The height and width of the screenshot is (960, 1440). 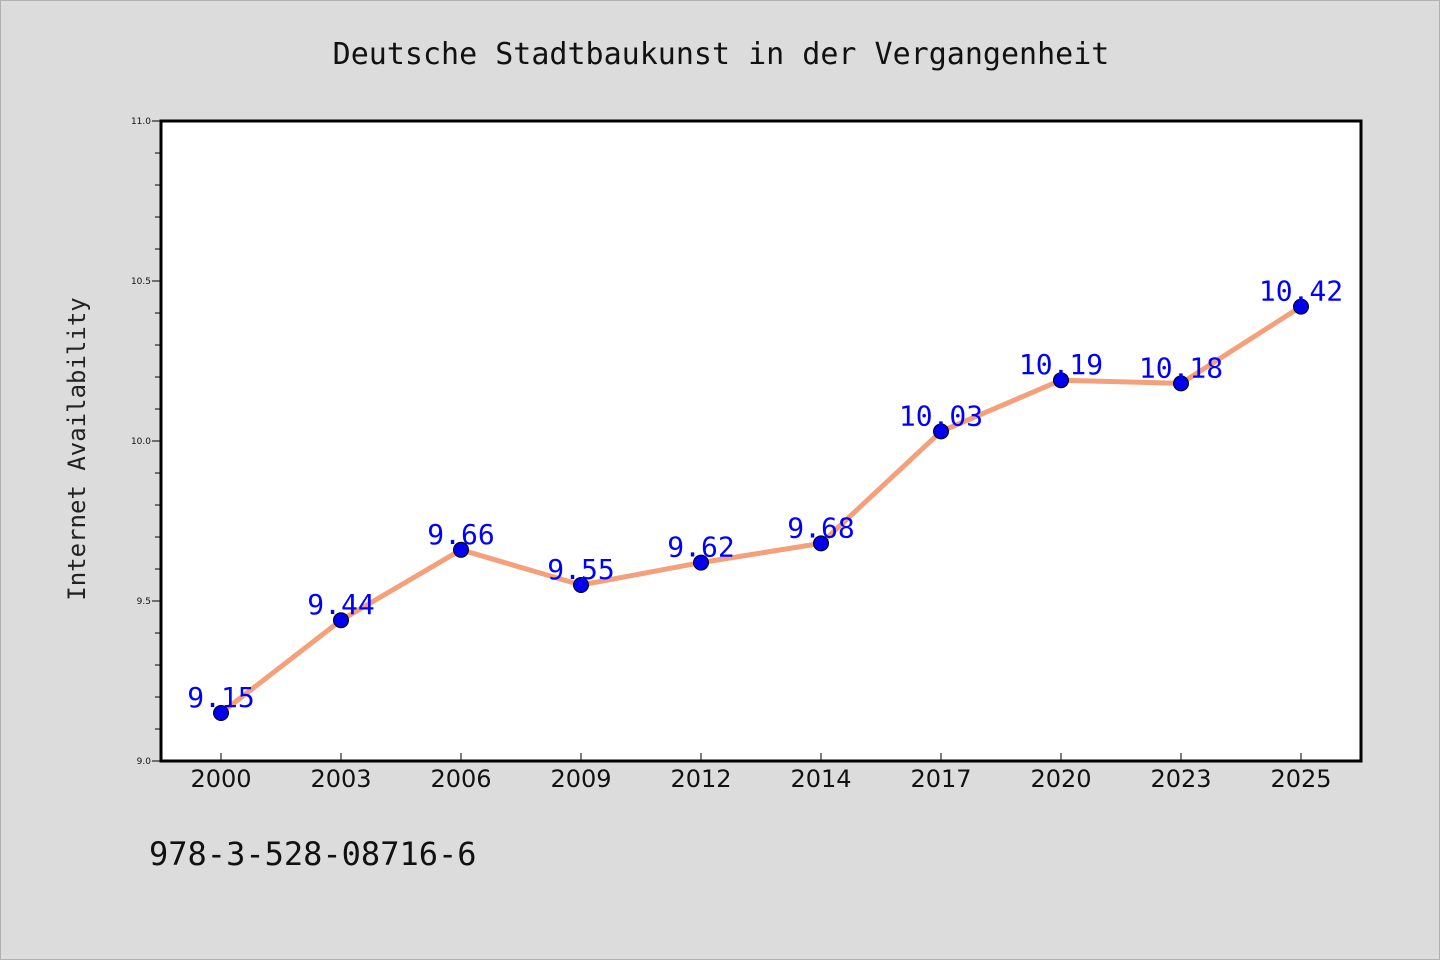 What do you see at coordinates (580, 569) in the screenshot?
I see `data-label: 9.55` at bounding box center [580, 569].